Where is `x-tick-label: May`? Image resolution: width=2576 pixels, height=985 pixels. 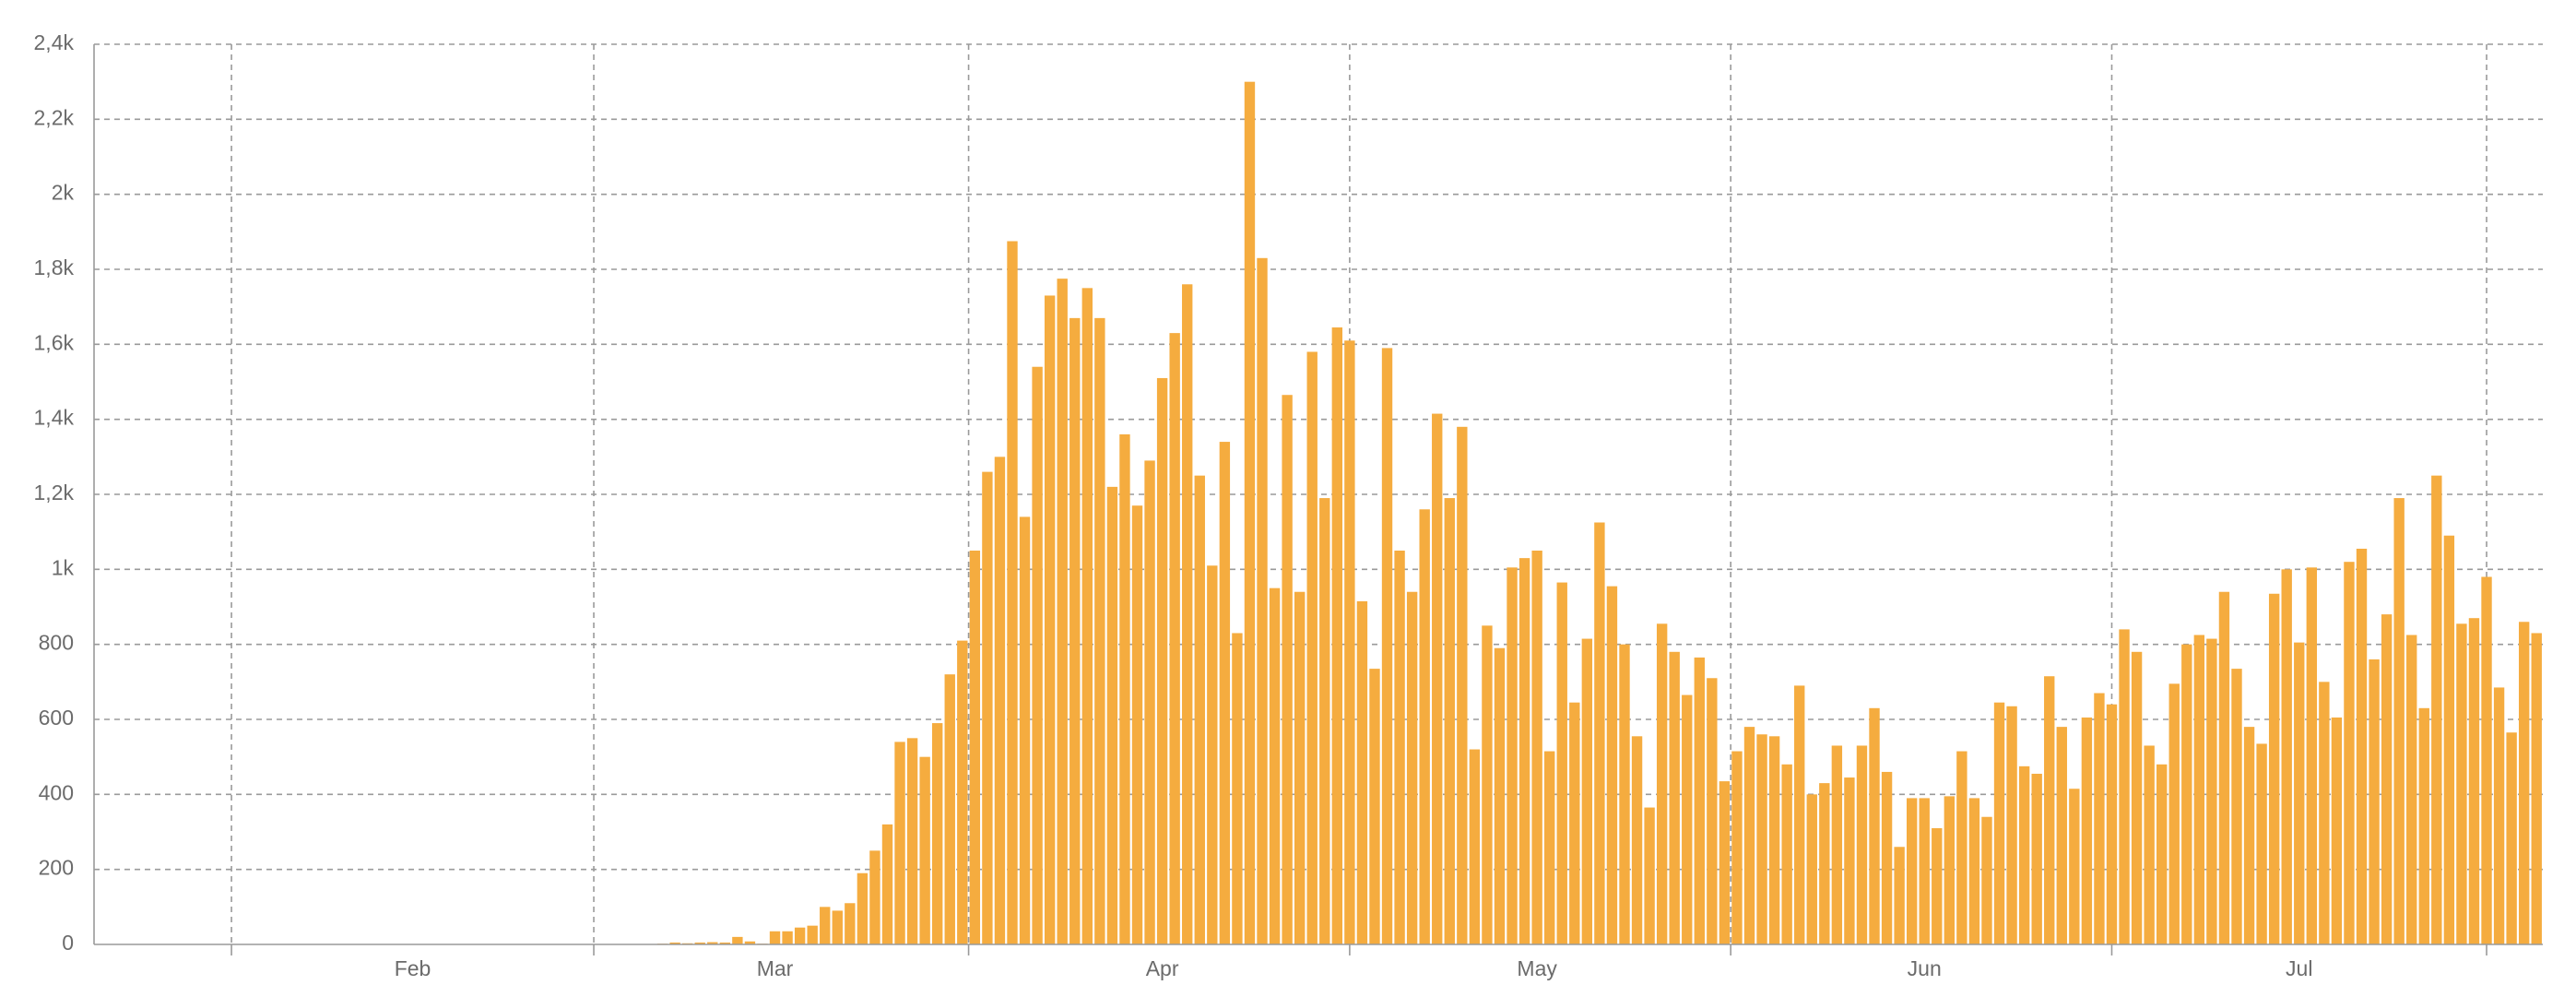 x-tick-label: May is located at coordinates (1537, 968).